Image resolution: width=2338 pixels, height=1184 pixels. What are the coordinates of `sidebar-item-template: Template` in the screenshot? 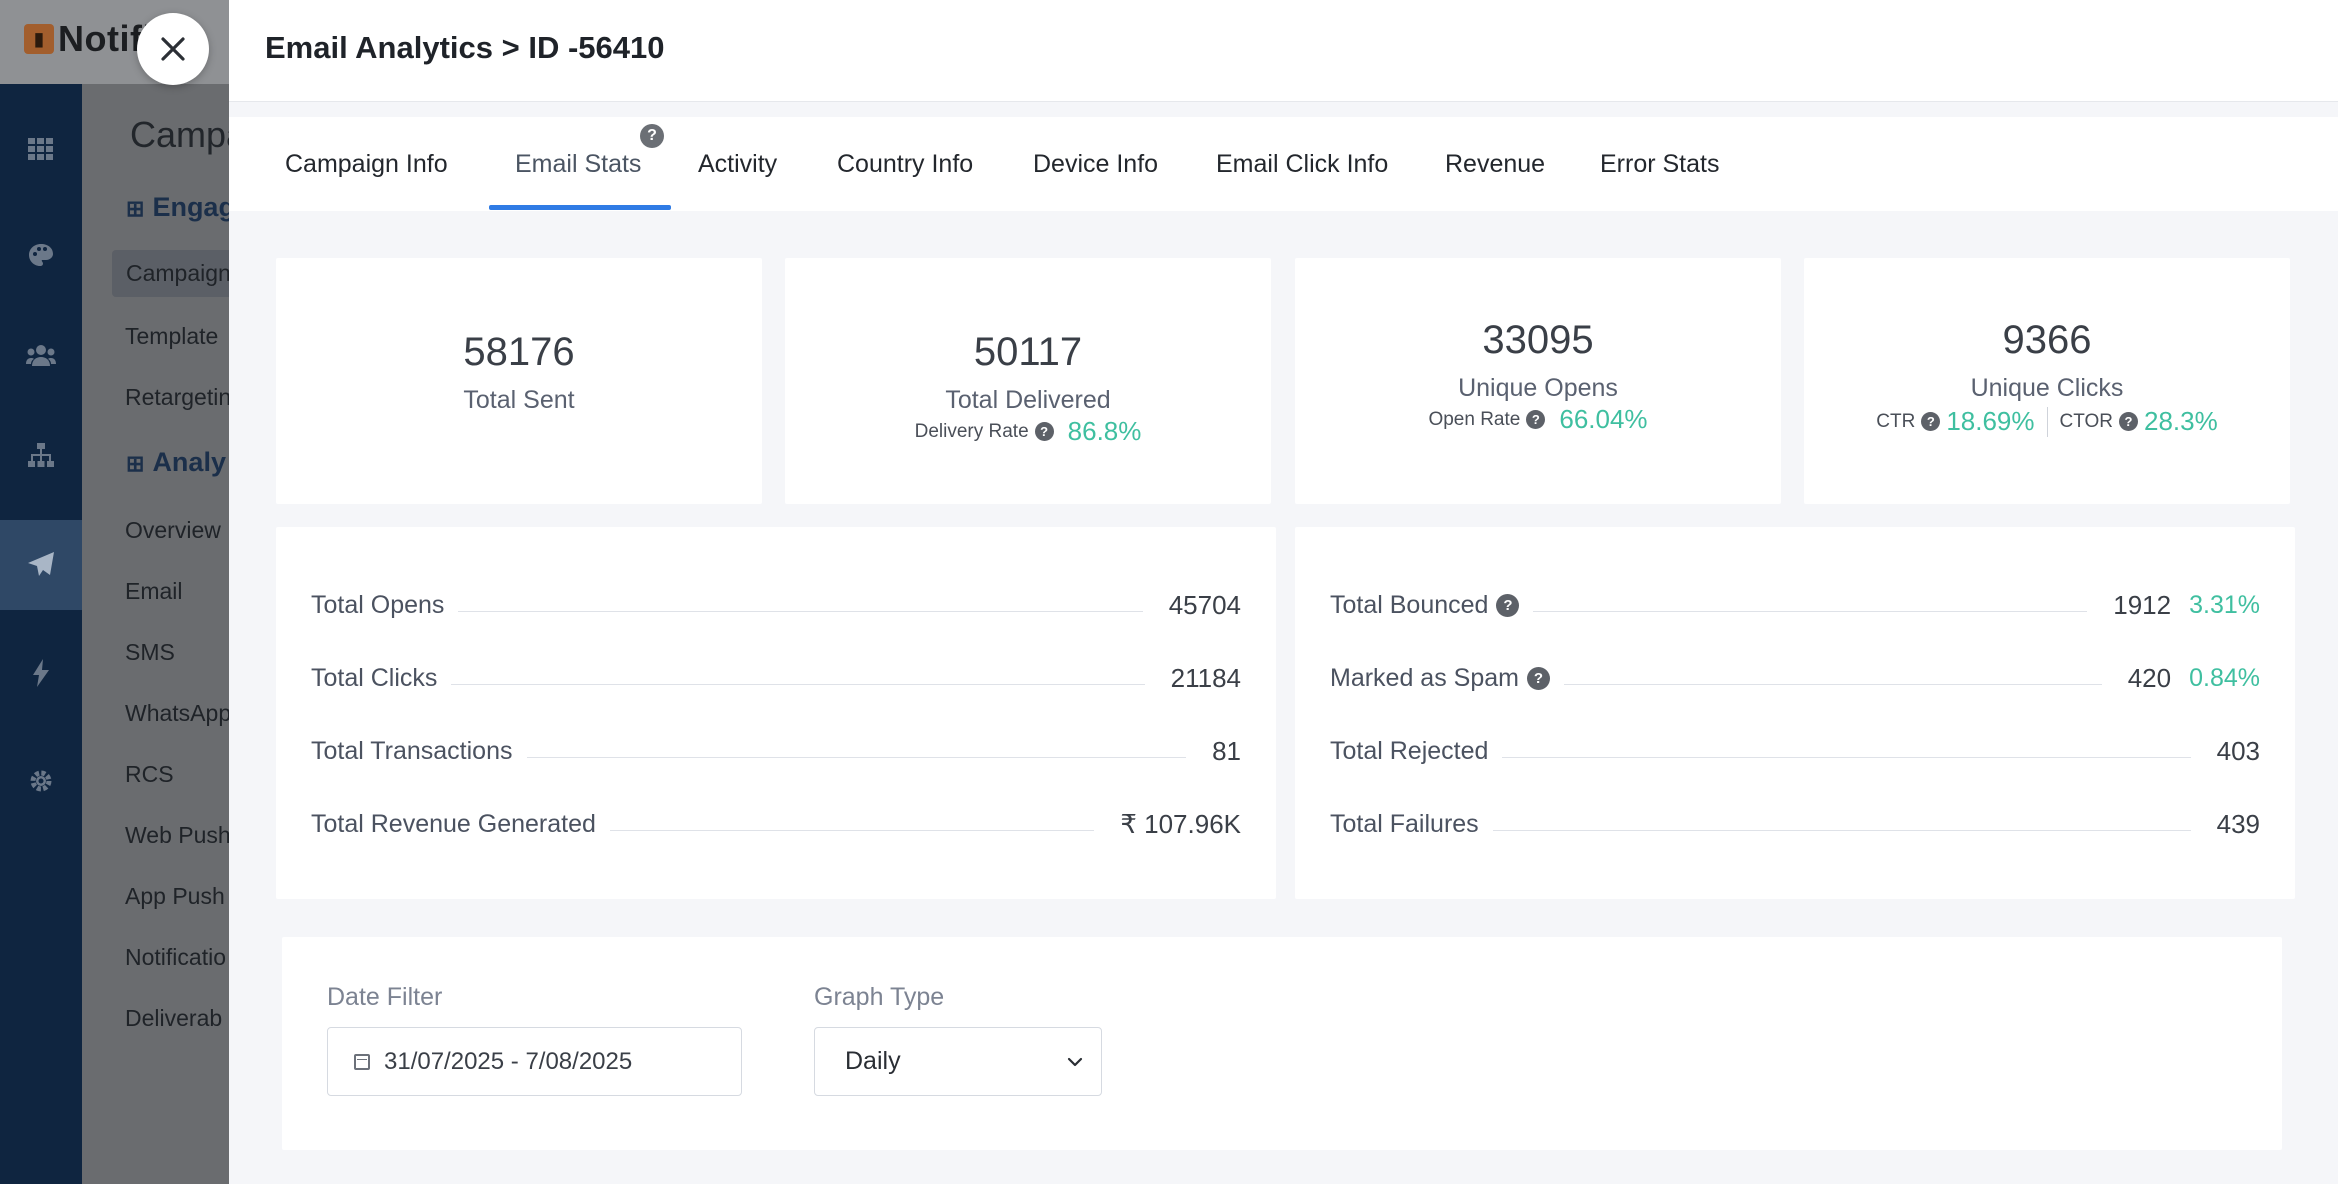 It's located at (172, 336).